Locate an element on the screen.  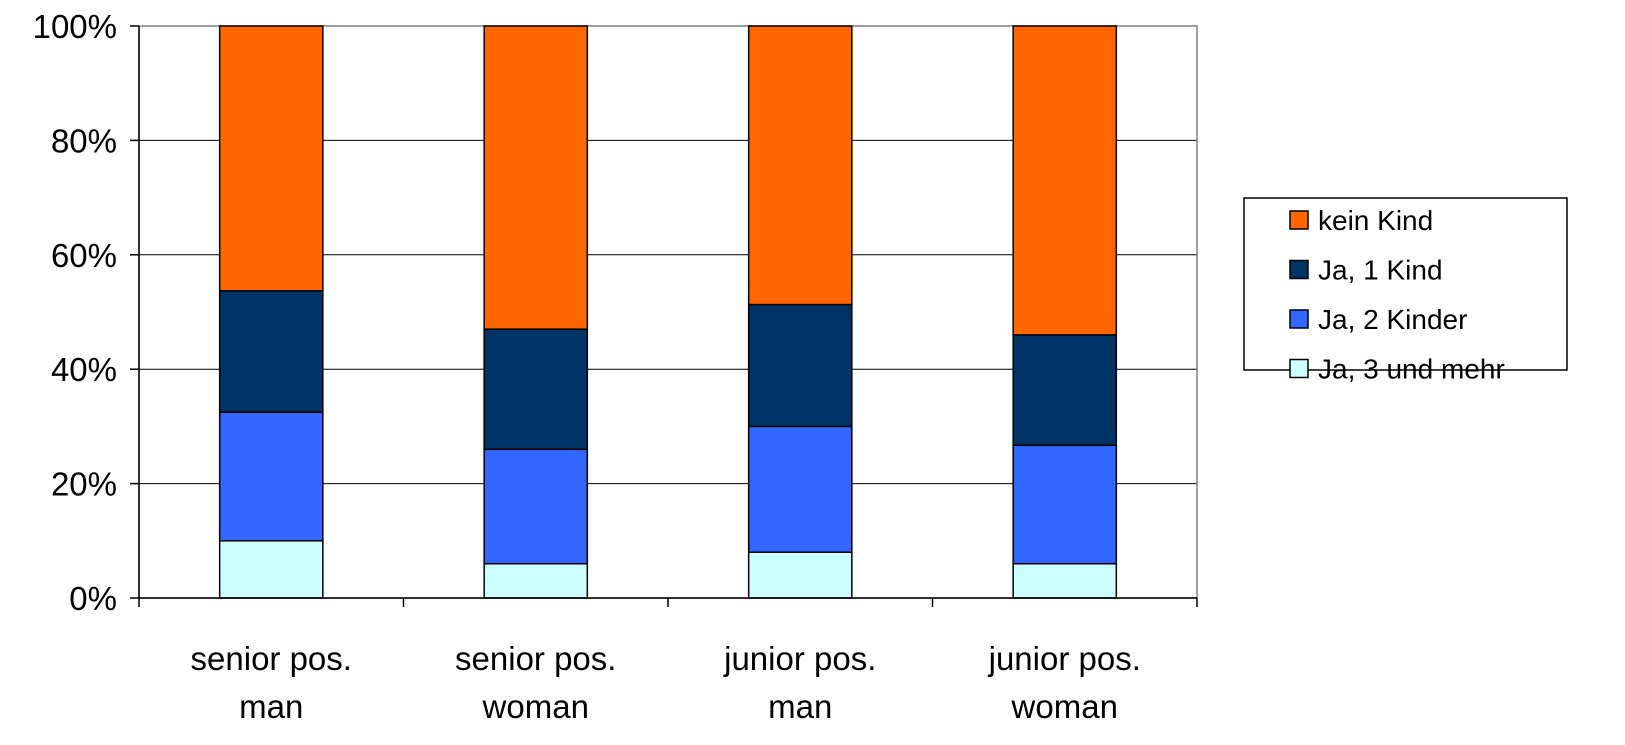
y-tick-label: 20% is located at coordinates (84, 484).